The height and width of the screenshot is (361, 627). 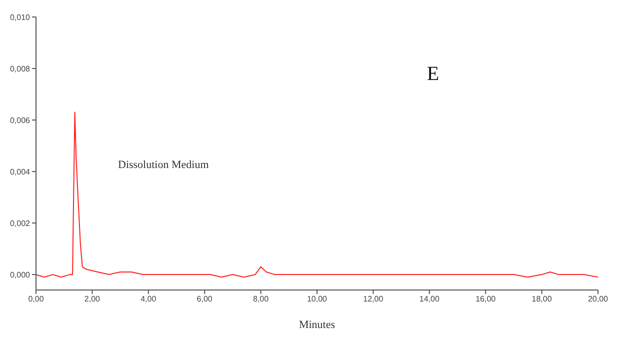 What do you see at coordinates (261, 299) in the screenshot?
I see `x-tick-label: 8,00` at bounding box center [261, 299].